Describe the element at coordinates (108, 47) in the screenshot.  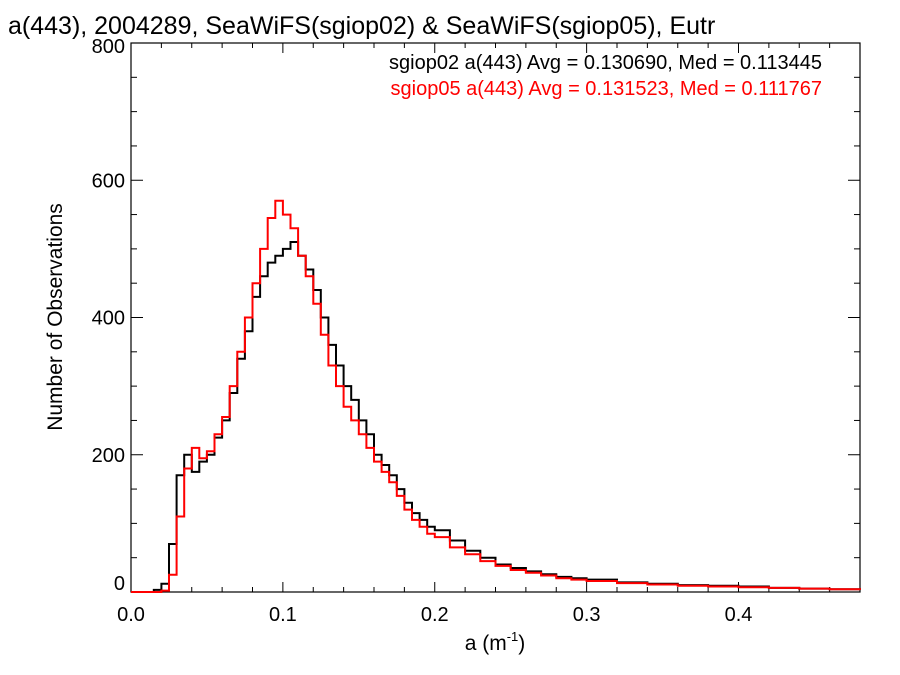
I see `y-tick-label: 800` at that location.